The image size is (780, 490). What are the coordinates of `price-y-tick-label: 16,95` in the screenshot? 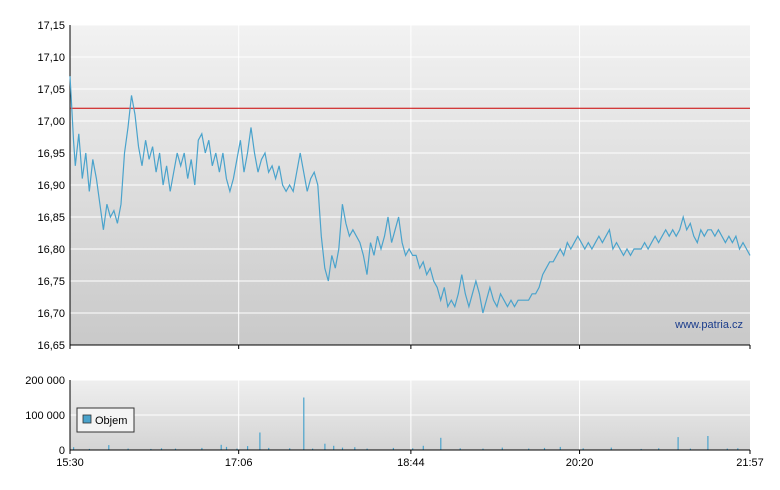 It's located at (51, 154).